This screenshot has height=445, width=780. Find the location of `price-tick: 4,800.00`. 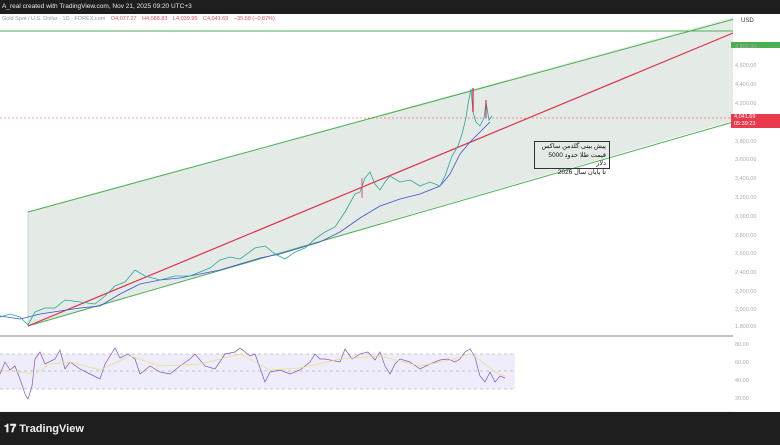

price-tick: 4,800.00 is located at coordinates (746, 47).